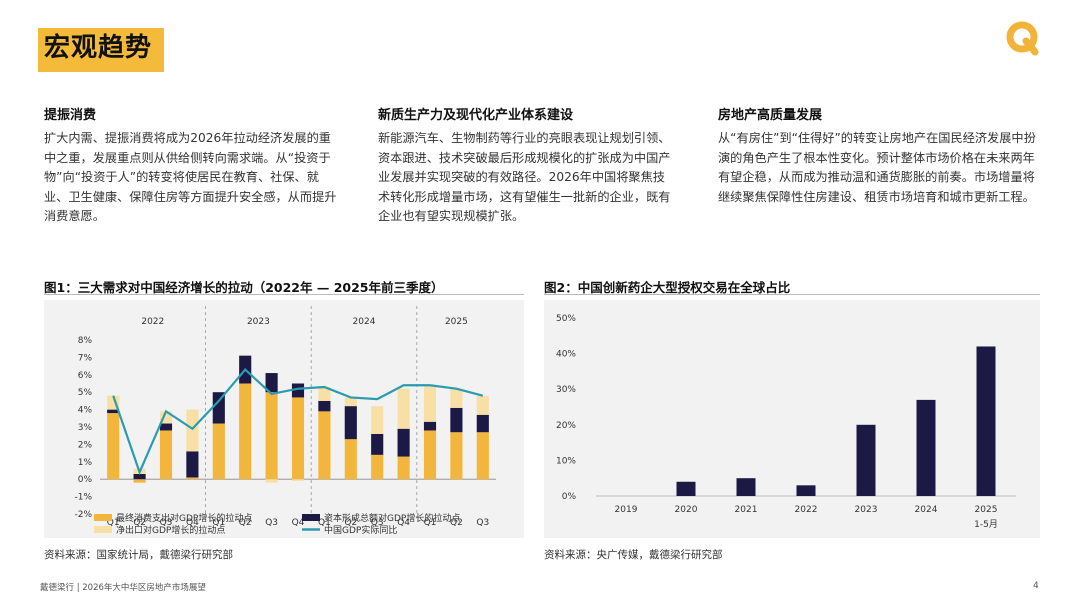 The height and width of the screenshot is (608, 1080). I want to click on y-tick-label: -1%, so click(83, 498).